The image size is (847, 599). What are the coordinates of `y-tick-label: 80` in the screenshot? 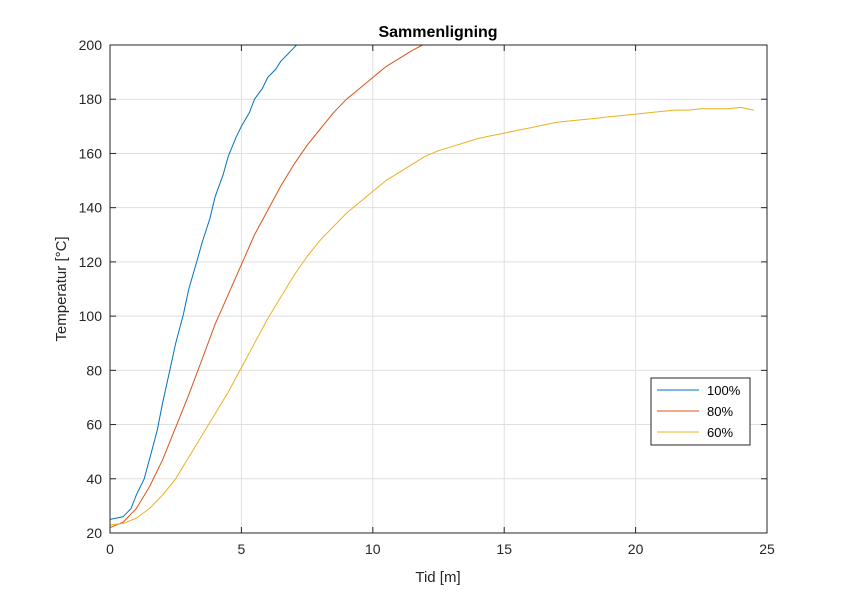 It's located at (94, 370).